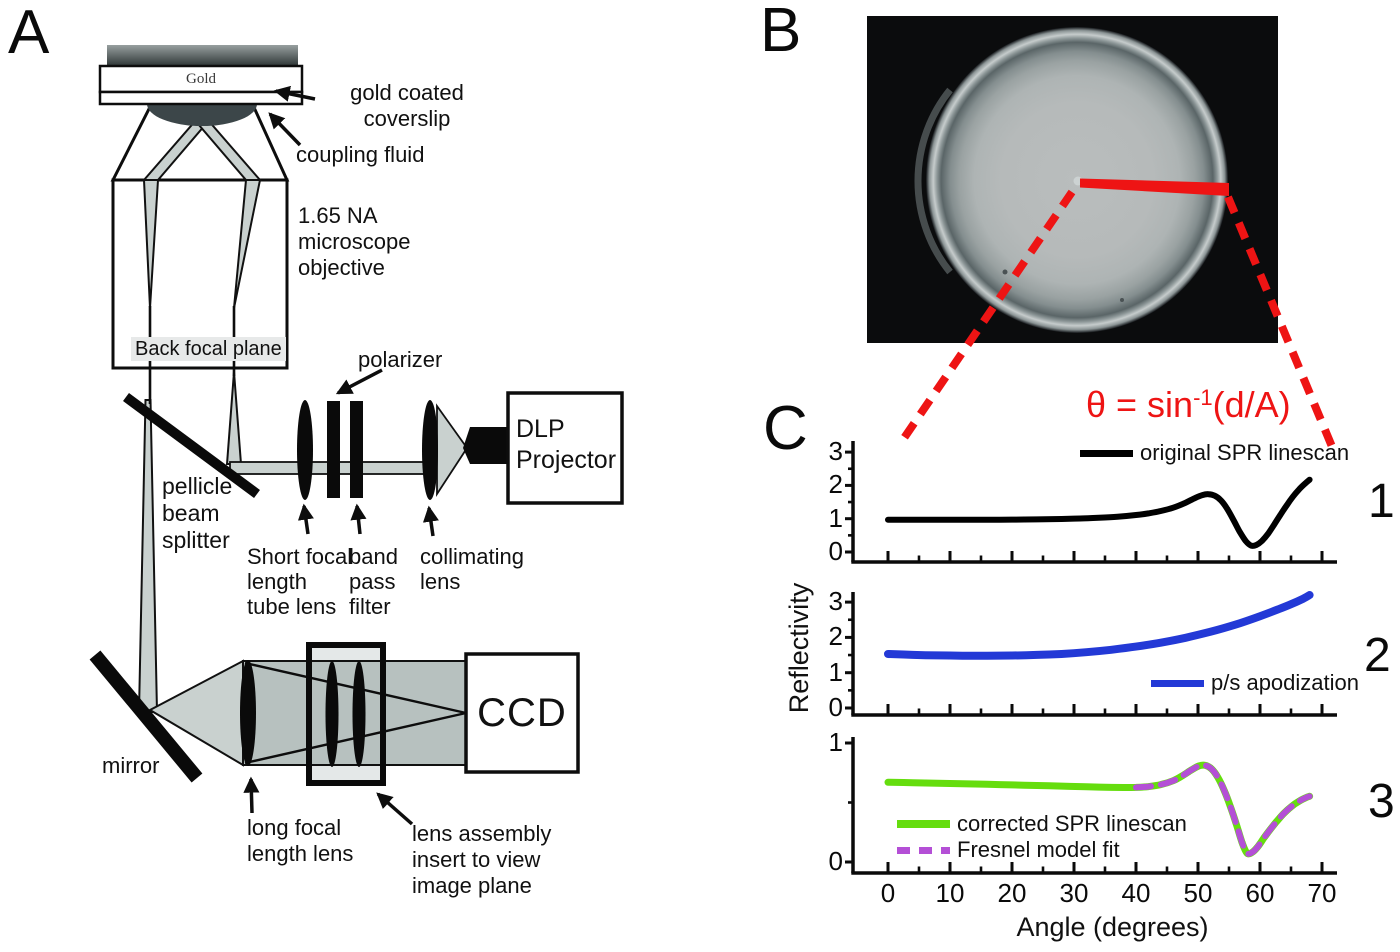 Image resolution: width=1400 pixels, height=952 pixels. What do you see at coordinates (1112, 927) in the screenshot?
I see `x-axis-title: Angle (degrees)` at bounding box center [1112, 927].